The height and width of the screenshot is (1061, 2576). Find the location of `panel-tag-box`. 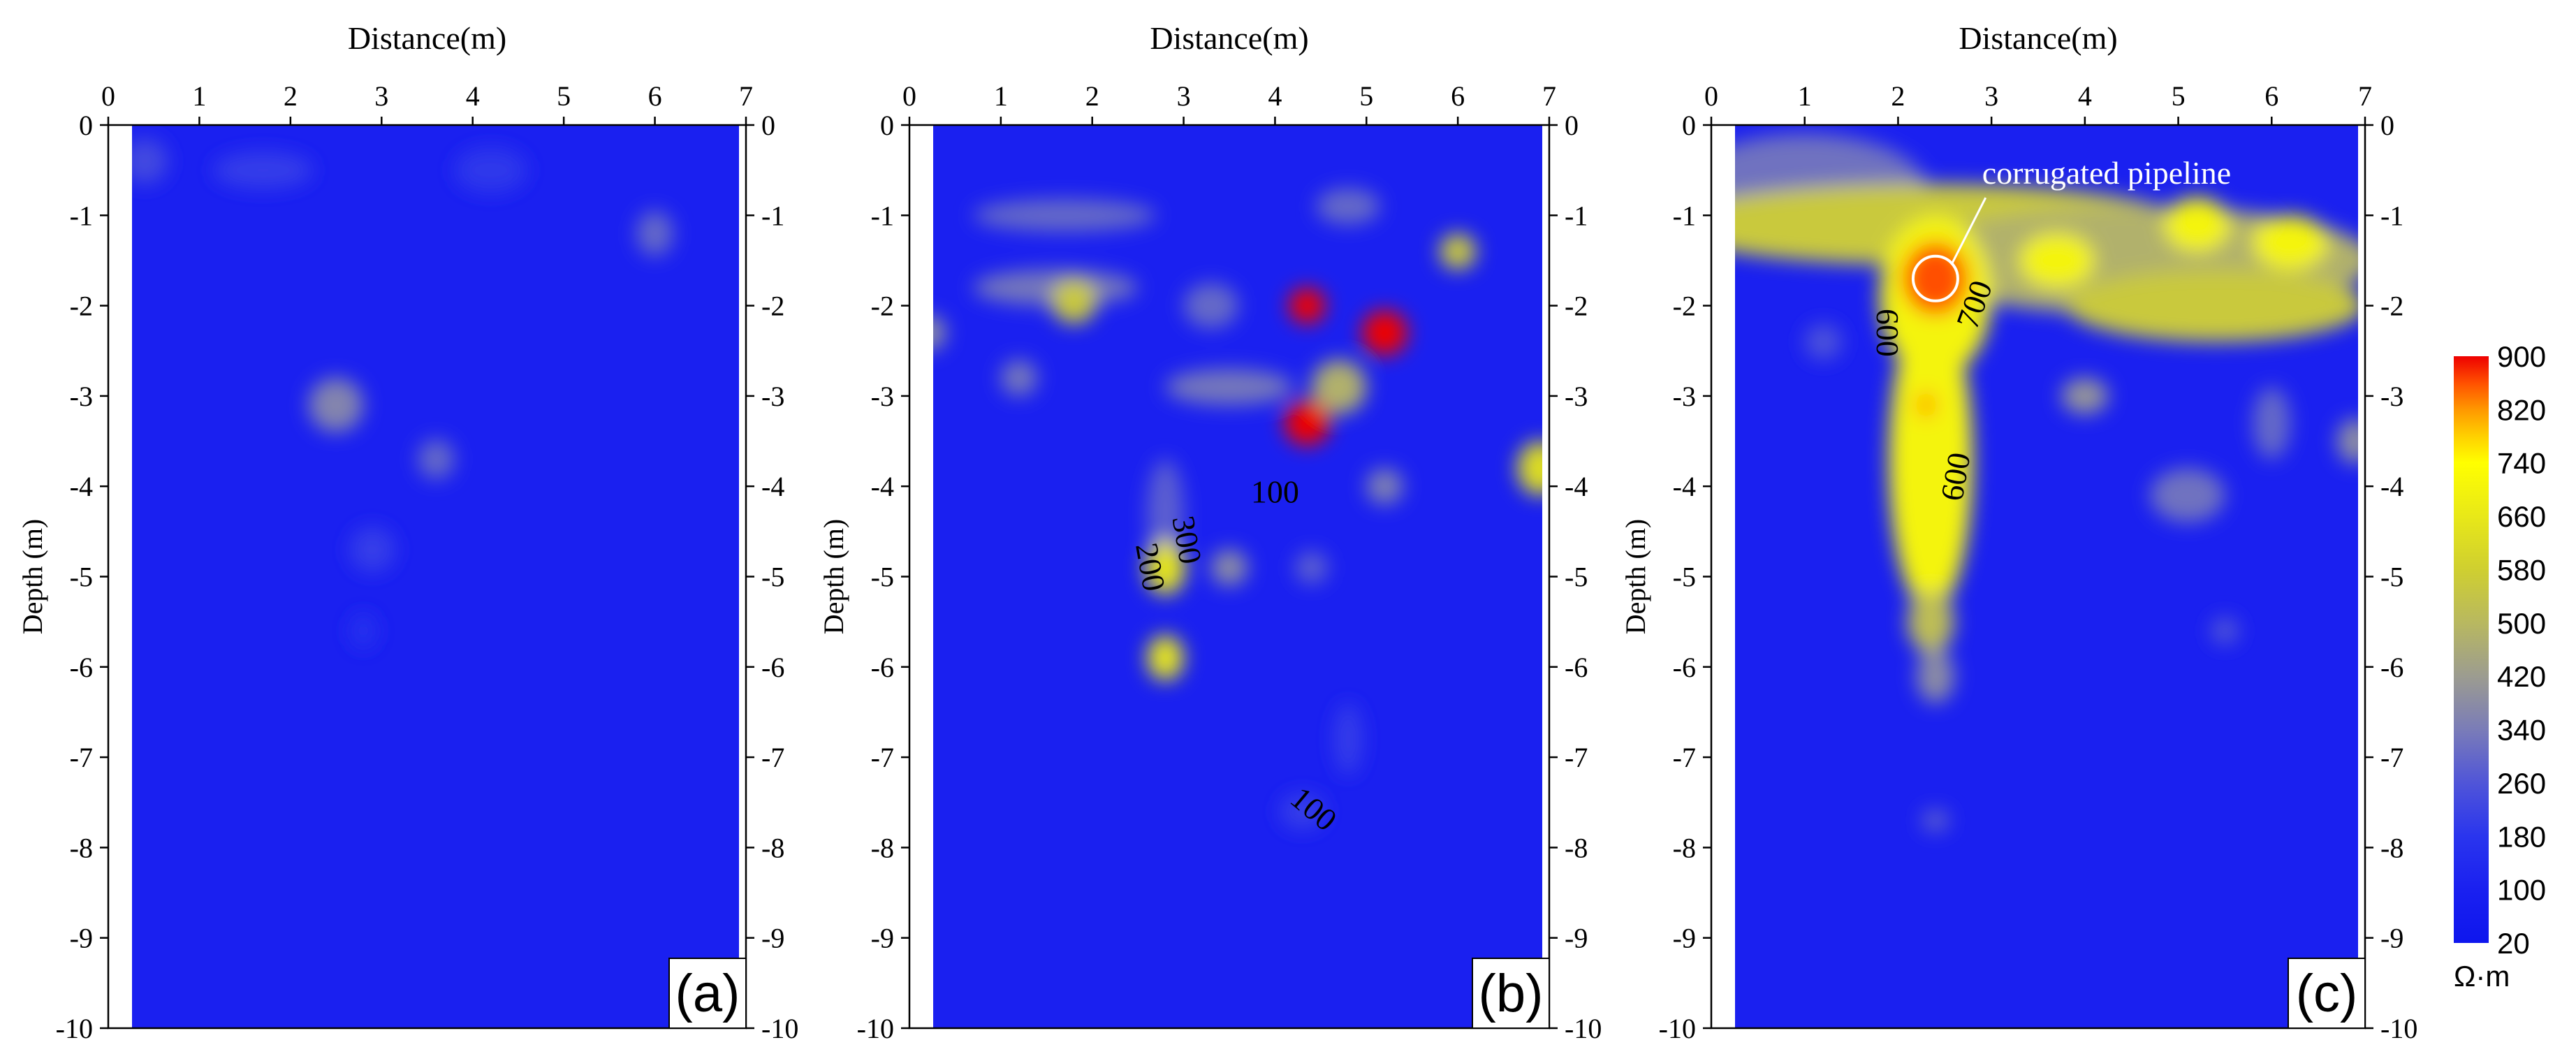

panel-tag-box is located at coordinates (1511, 993).